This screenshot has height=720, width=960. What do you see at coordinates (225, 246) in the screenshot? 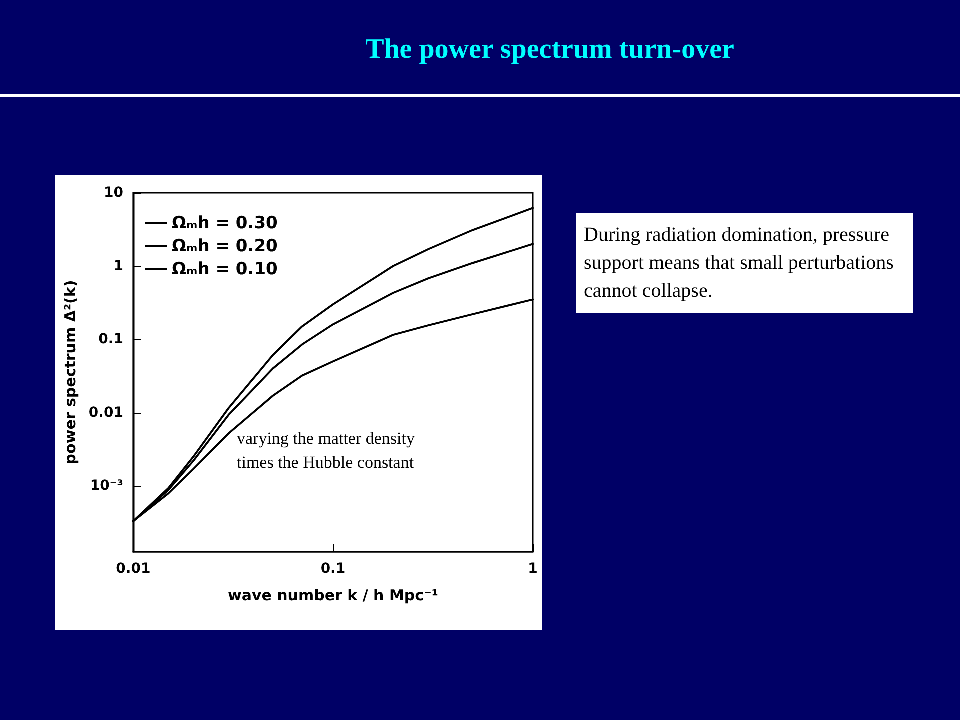
I see `legend-label: Ωₘh = 0.20` at bounding box center [225, 246].